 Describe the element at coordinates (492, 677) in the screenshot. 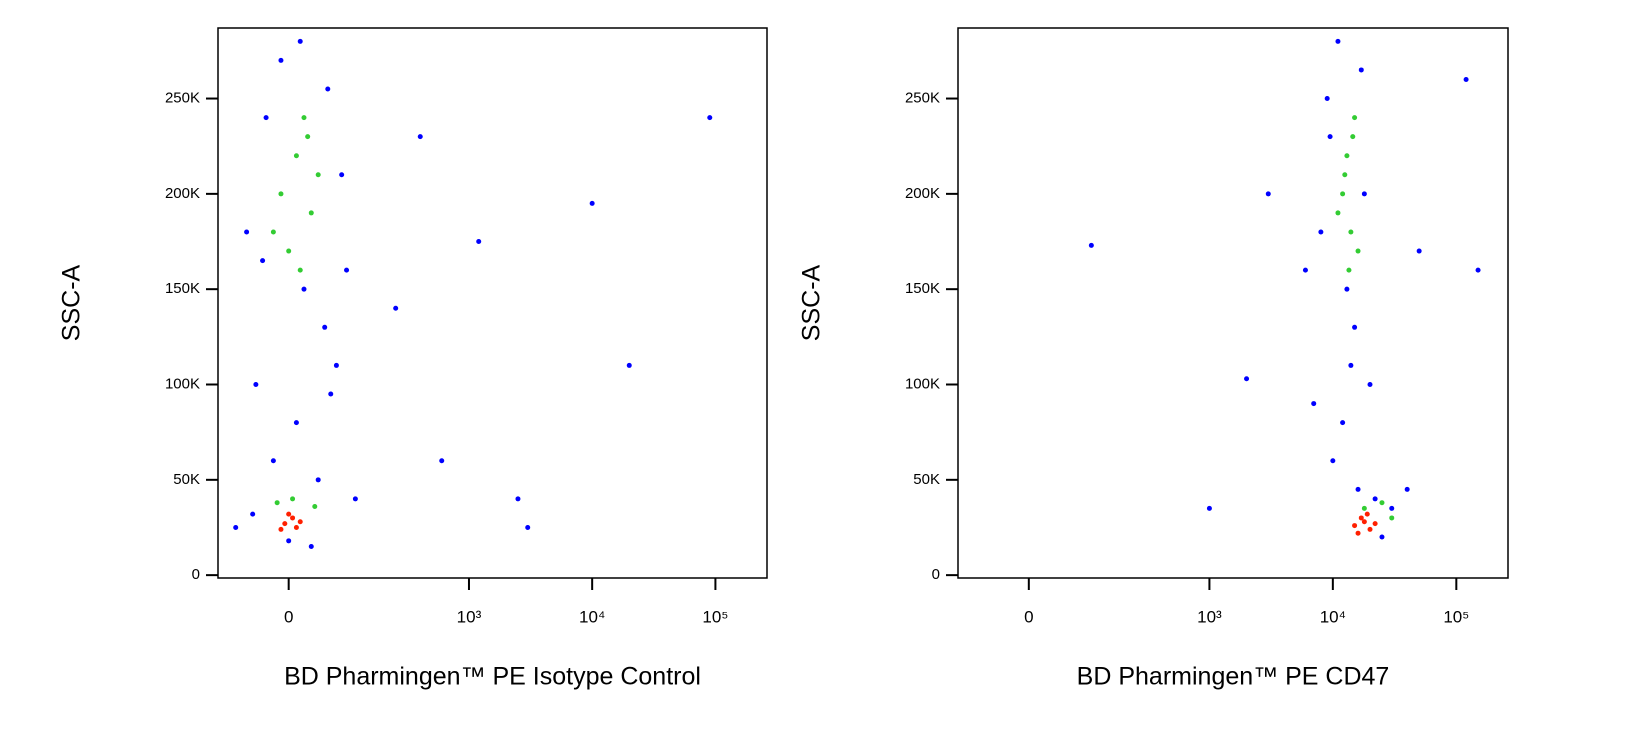

I see `x-axis-title: BD Pharmingen™ PE Isotype Control` at that location.